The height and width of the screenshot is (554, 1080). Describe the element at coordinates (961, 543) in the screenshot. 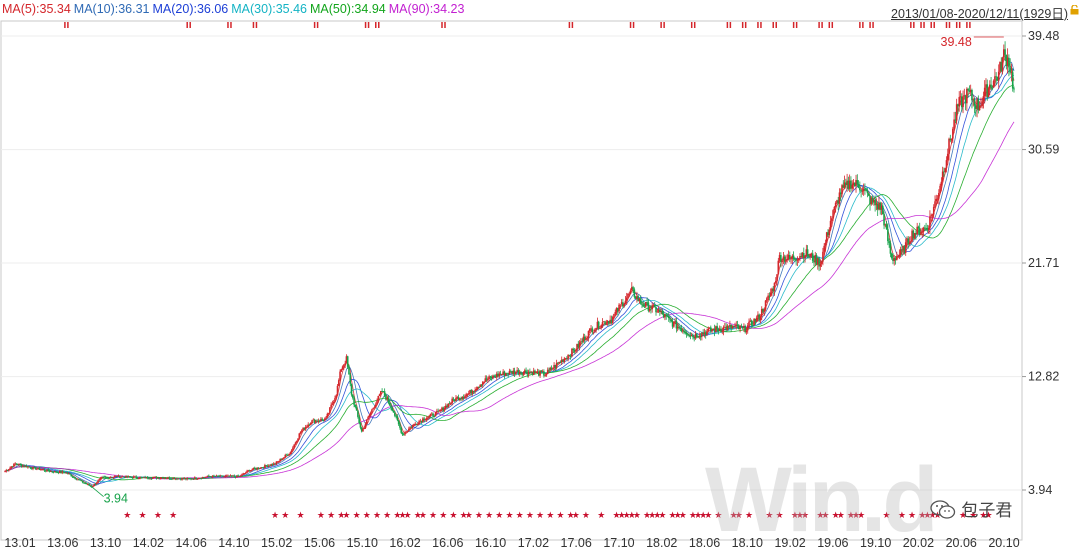

I see `x-tick-label: 20.06` at that location.